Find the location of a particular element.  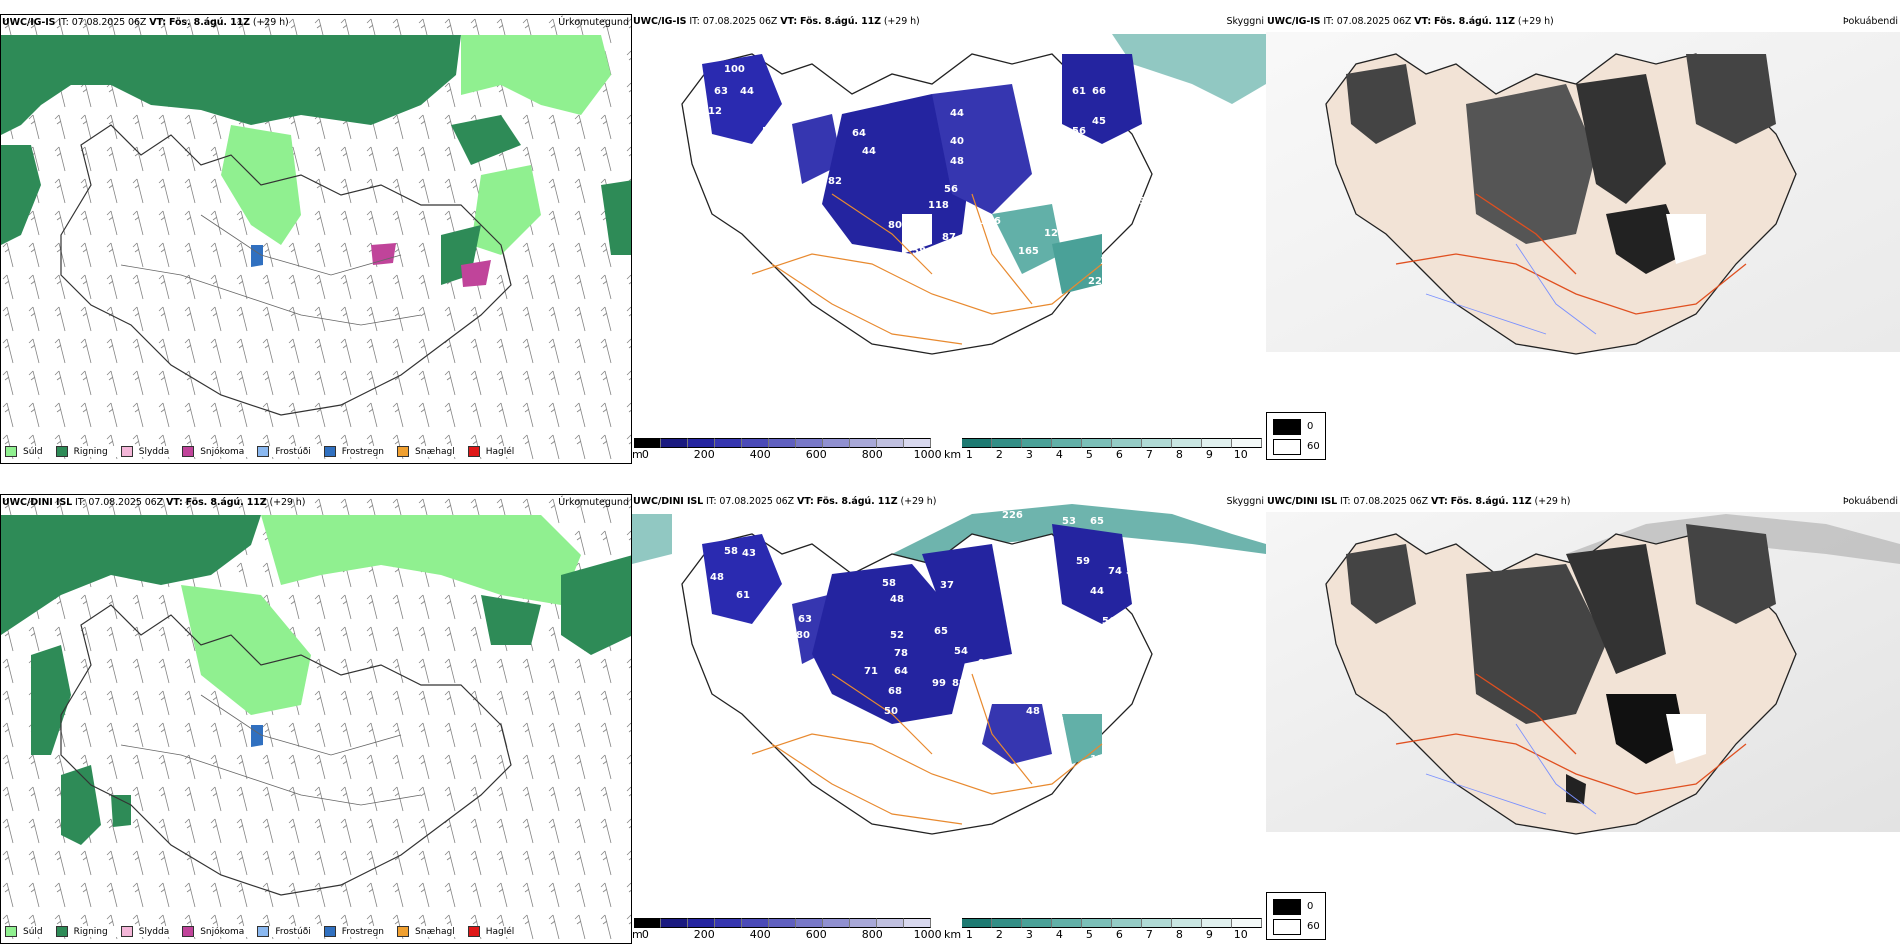

legend-item: Frostúði is located at coordinates (284, 931).